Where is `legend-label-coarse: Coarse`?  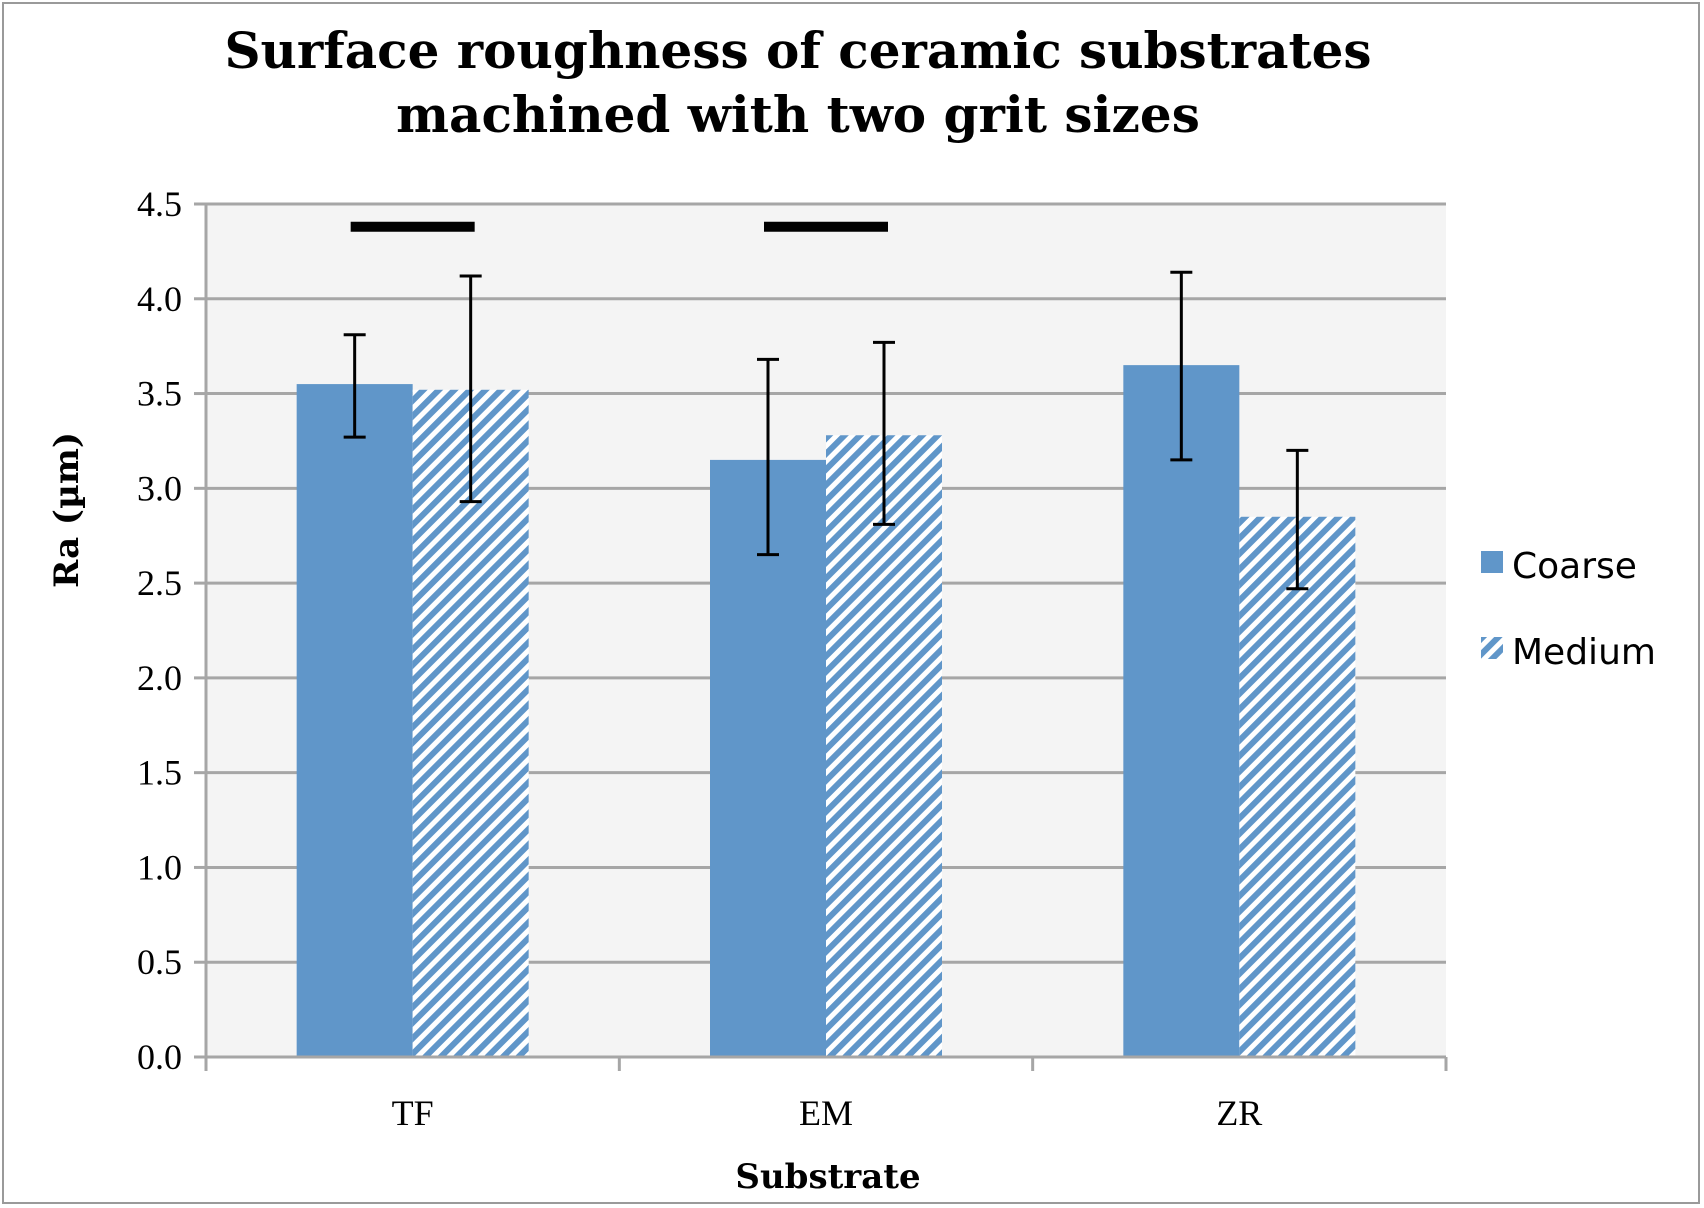 legend-label-coarse: Coarse is located at coordinates (1574, 566).